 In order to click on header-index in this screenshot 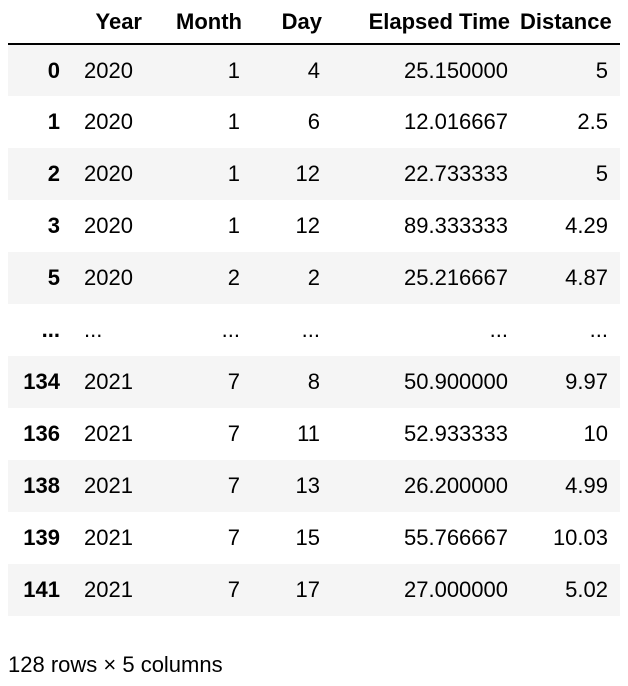, I will do `click(40, 22)`.